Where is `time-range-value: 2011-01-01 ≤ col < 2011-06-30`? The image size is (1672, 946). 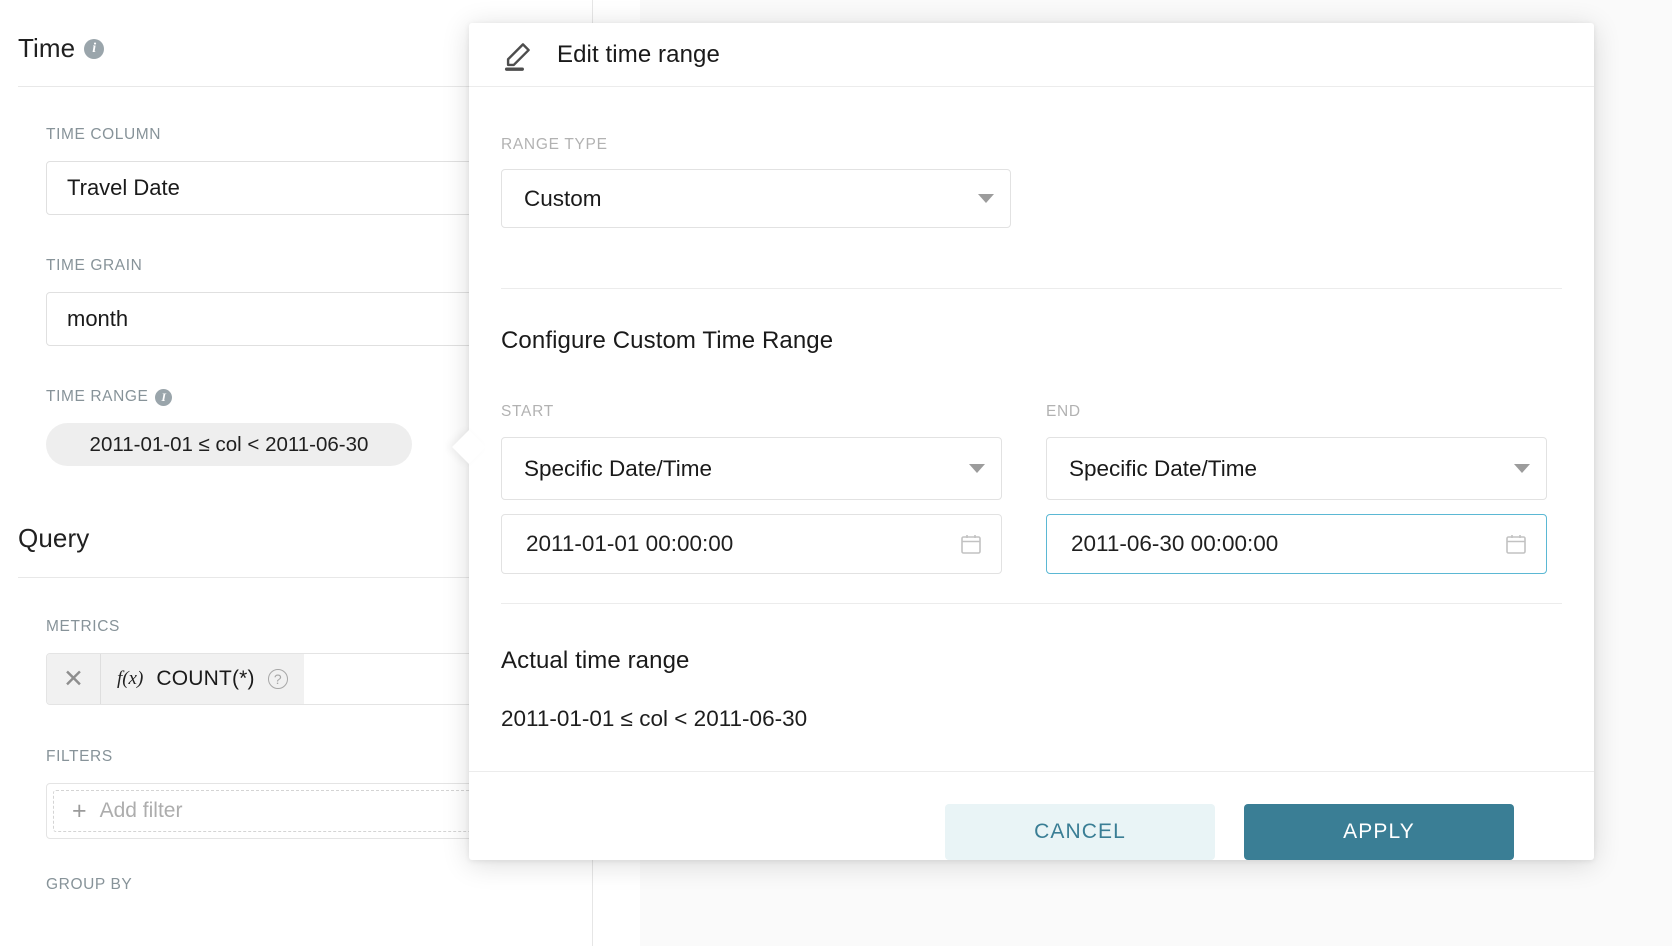
time-range-value: 2011-01-01 ≤ col < 2011-06-30 is located at coordinates (229, 444).